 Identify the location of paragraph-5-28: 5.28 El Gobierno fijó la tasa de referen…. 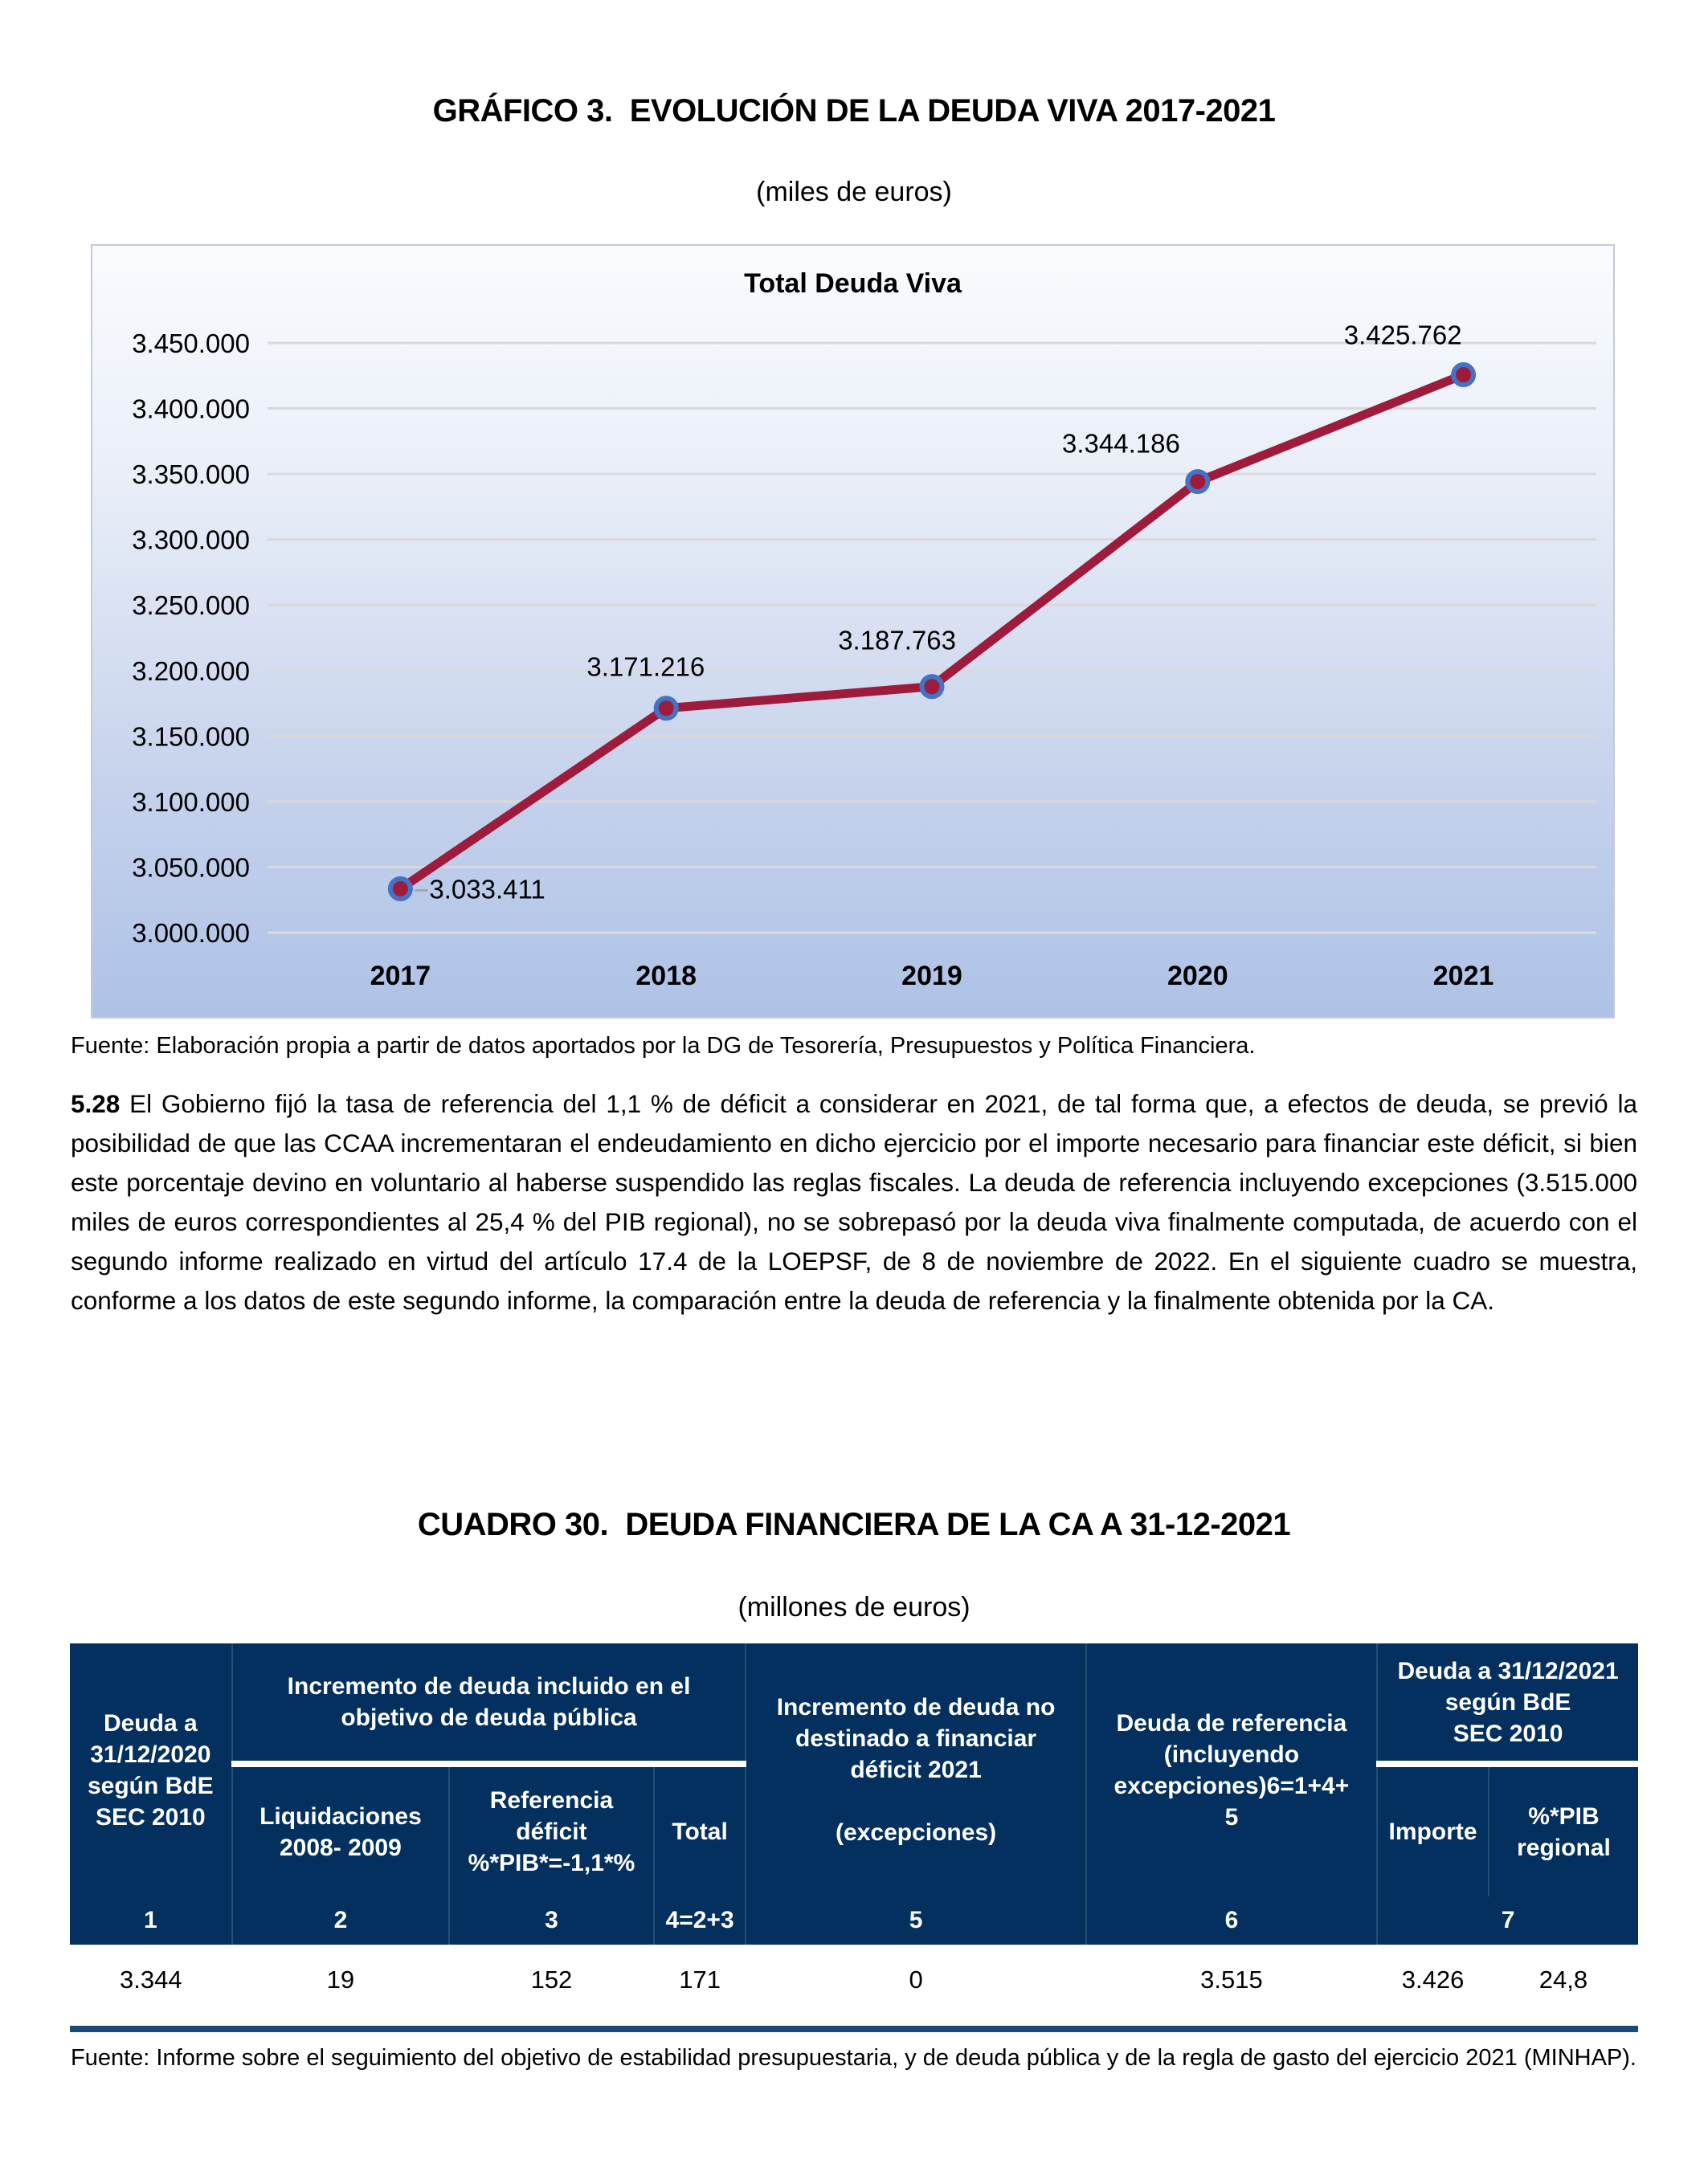
(854, 1202).